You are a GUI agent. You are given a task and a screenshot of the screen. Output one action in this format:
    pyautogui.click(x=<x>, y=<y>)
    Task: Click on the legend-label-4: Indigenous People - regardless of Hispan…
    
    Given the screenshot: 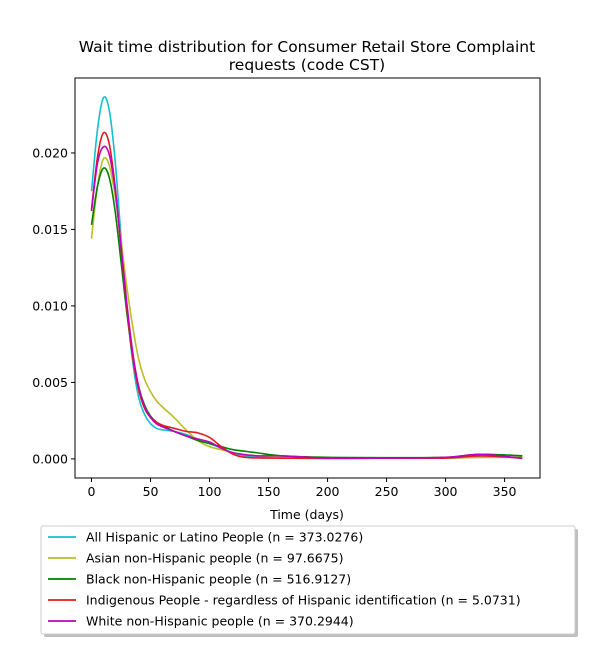 What is the action you would take?
    pyautogui.click(x=303, y=600)
    